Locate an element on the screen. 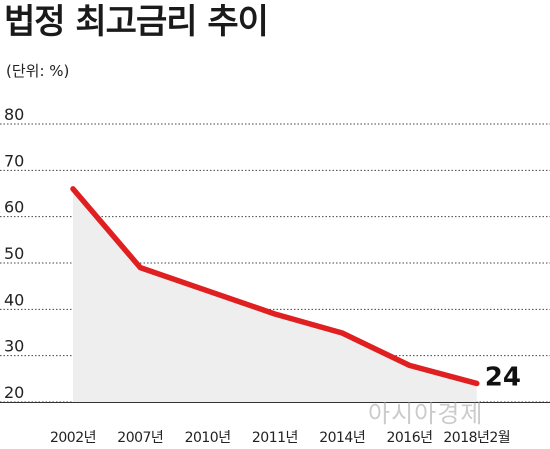 This screenshot has width=550, height=449. data-labels: 24 is located at coordinates (503, 377).